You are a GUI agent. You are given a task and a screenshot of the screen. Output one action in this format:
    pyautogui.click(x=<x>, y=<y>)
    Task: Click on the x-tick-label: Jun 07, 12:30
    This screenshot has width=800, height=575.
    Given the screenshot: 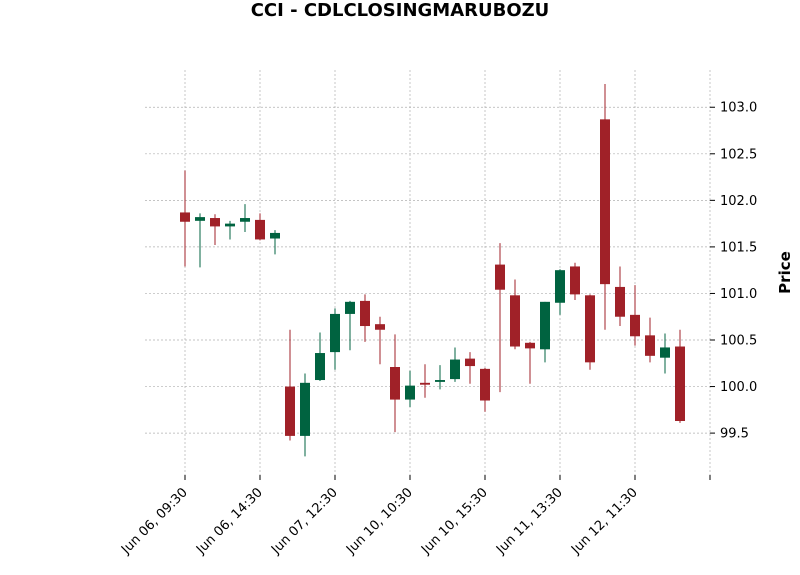 What is the action you would take?
    pyautogui.click(x=304, y=521)
    